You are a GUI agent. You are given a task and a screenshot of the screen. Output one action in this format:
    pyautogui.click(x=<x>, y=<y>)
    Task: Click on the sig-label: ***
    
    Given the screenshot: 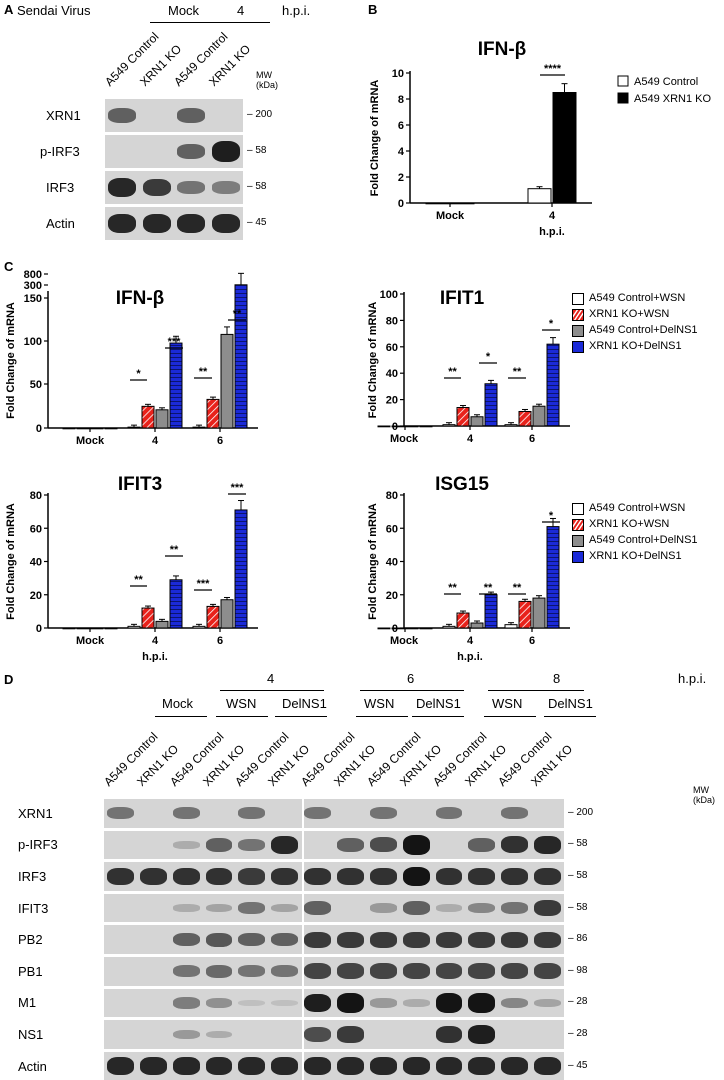 What is the action you would take?
    pyautogui.click(x=204, y=584)
    